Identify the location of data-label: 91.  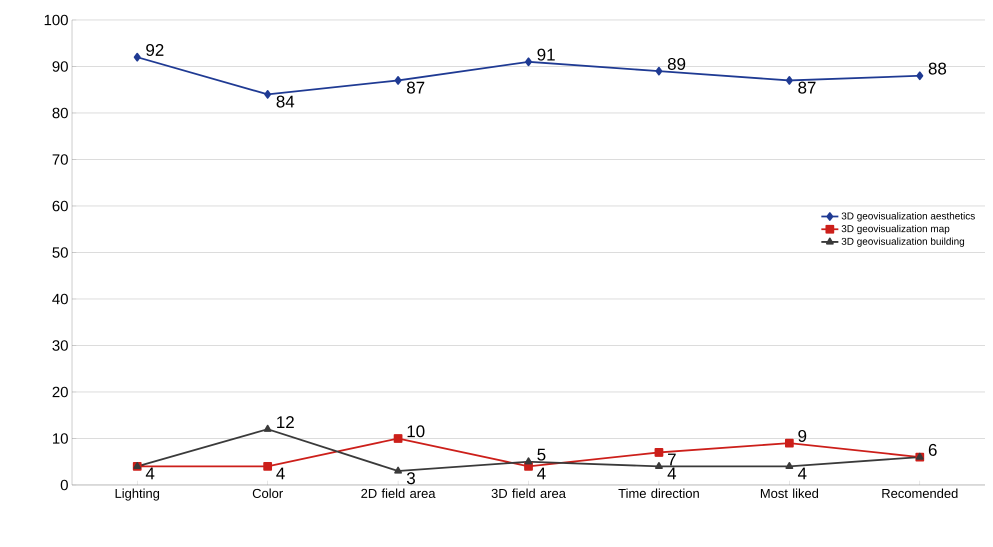
(546, 54).